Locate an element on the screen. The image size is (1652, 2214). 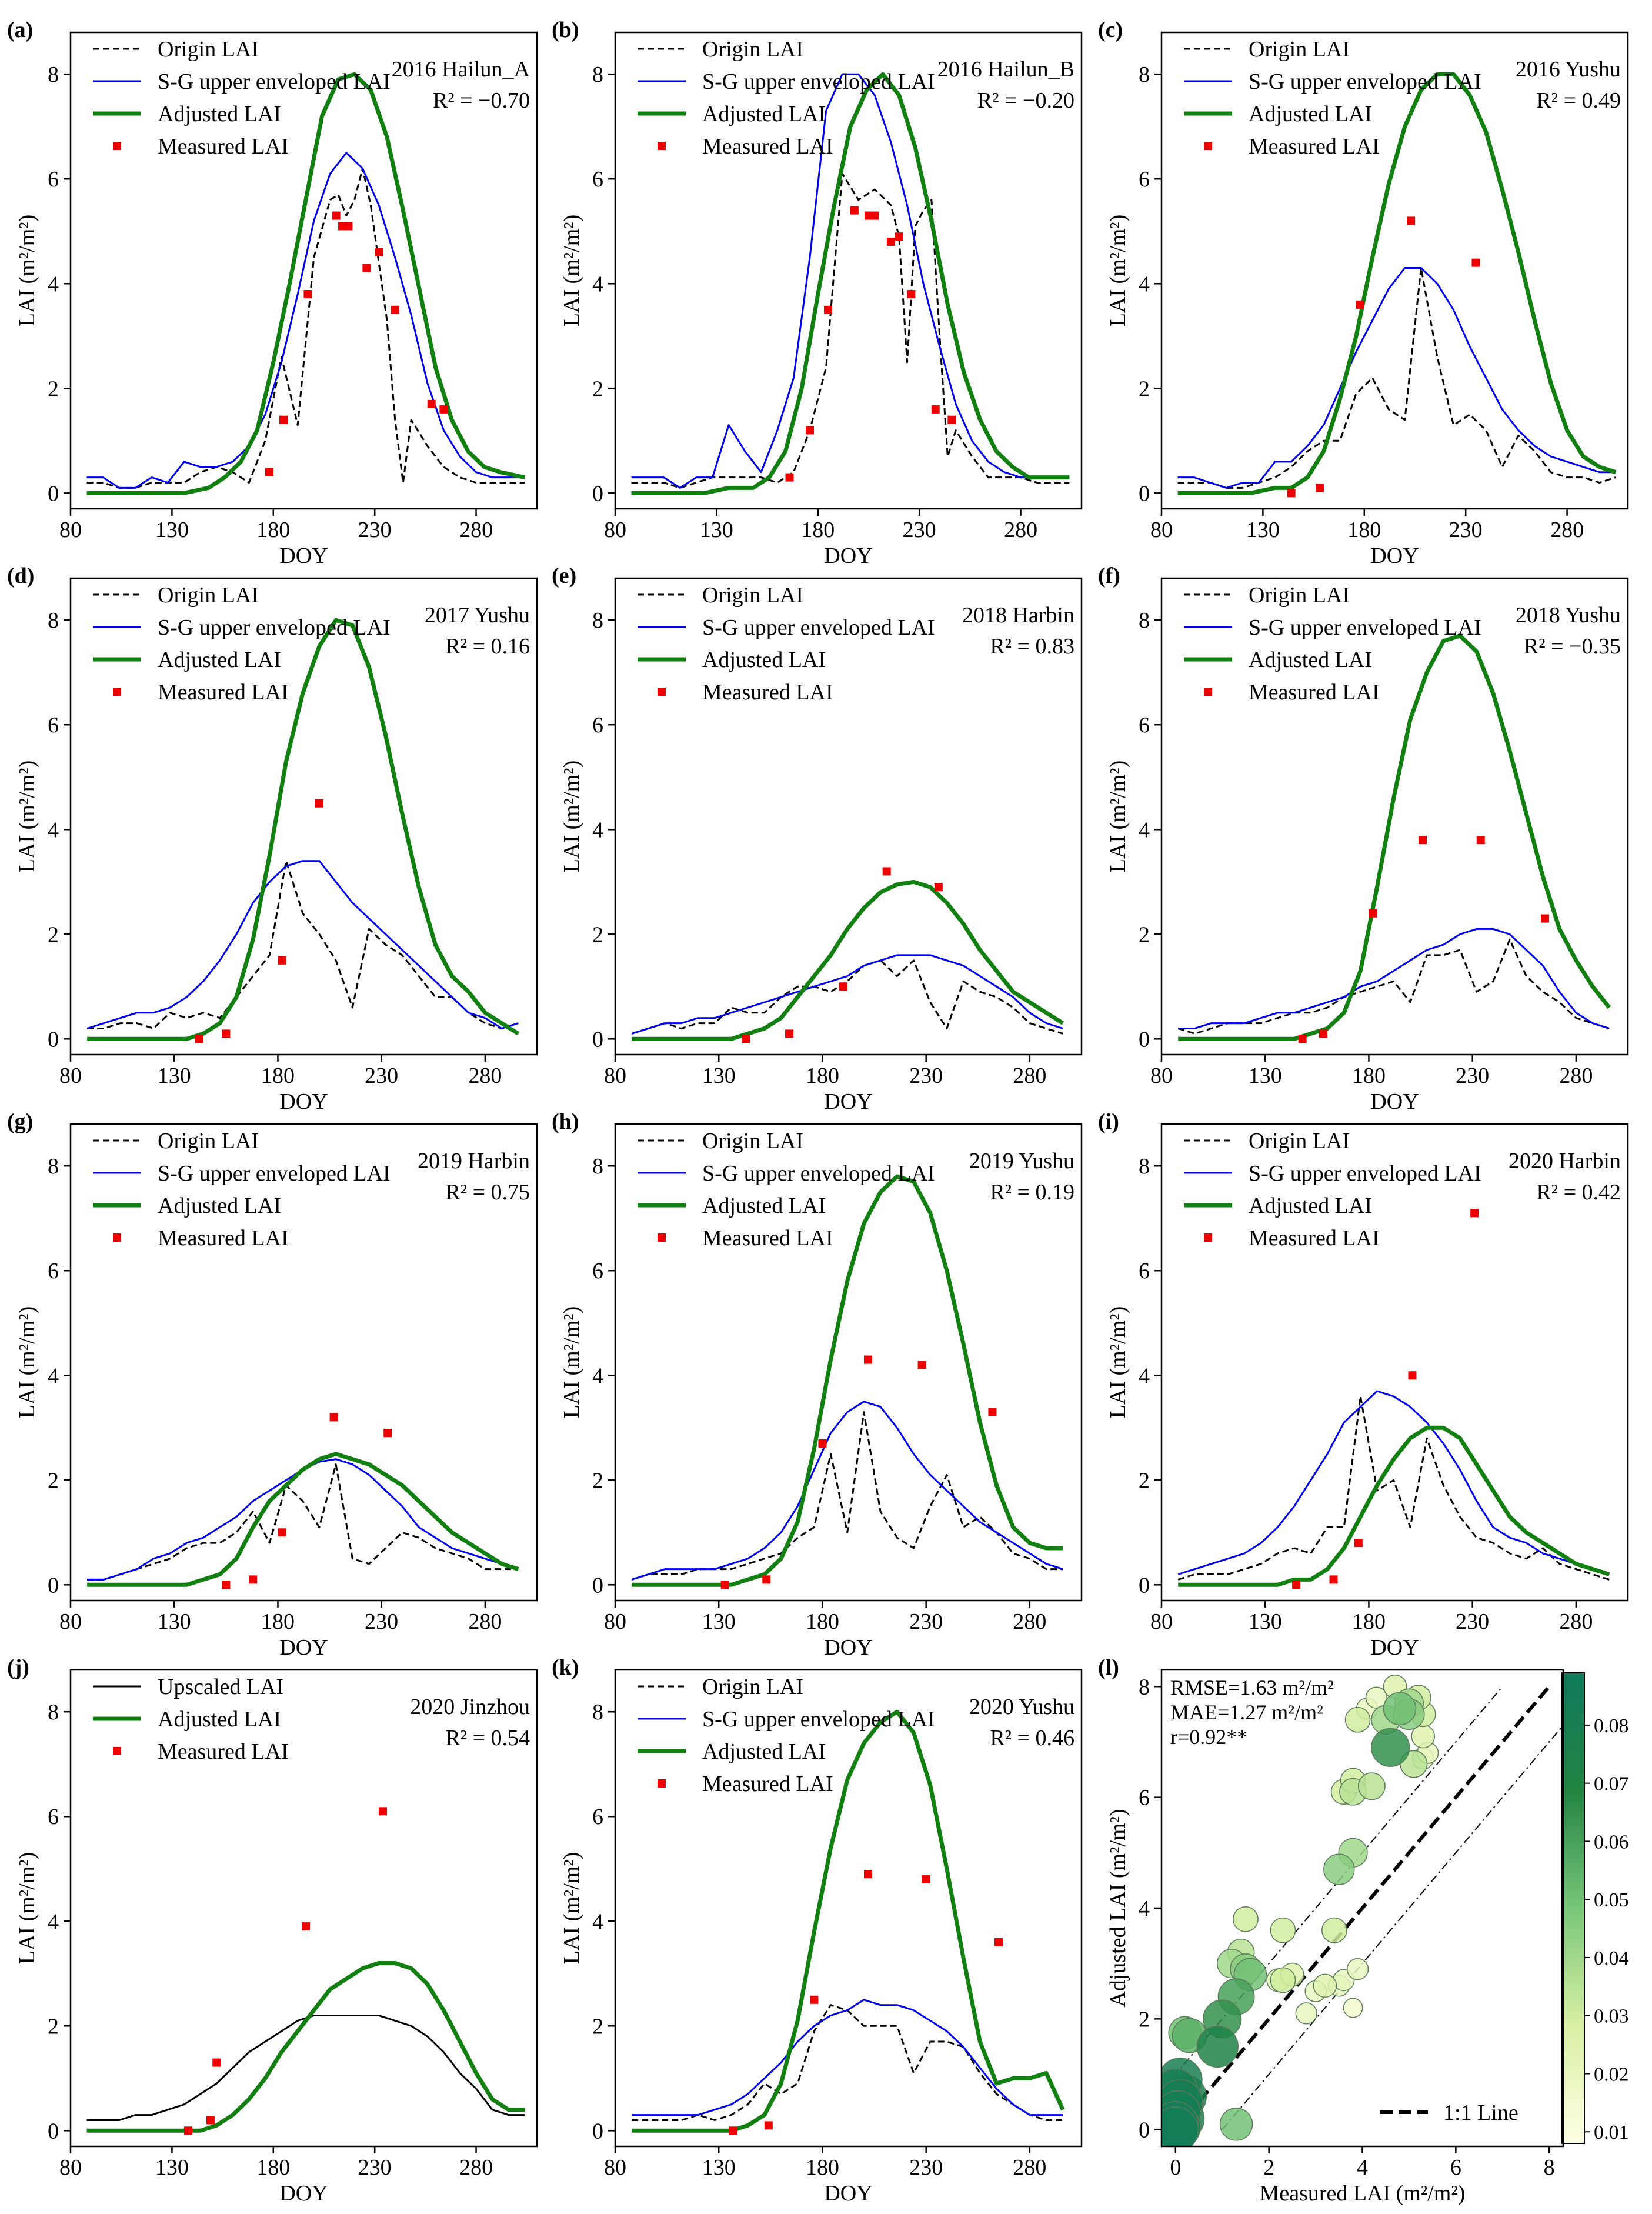
r2-label: R² = 0.42 is located at coordinates (1578, 1193).